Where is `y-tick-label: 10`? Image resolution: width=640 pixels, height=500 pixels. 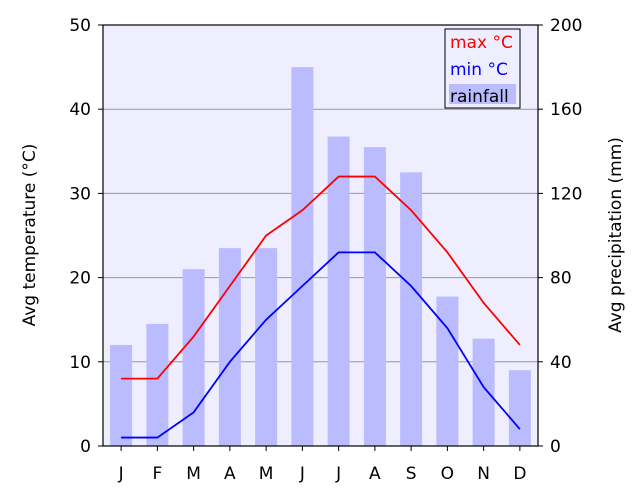 y-tick-label: 10 is located at coordinates (80, 363).